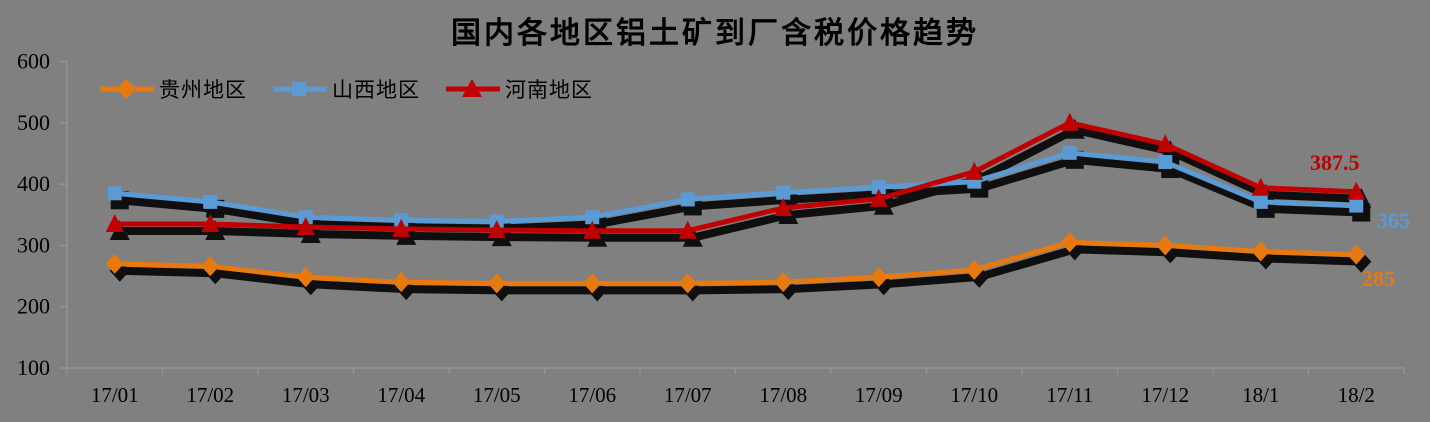  Describe the element at coordinates (549, 90) in the screenshot. I see `legend-label: 河南地区` at that location.